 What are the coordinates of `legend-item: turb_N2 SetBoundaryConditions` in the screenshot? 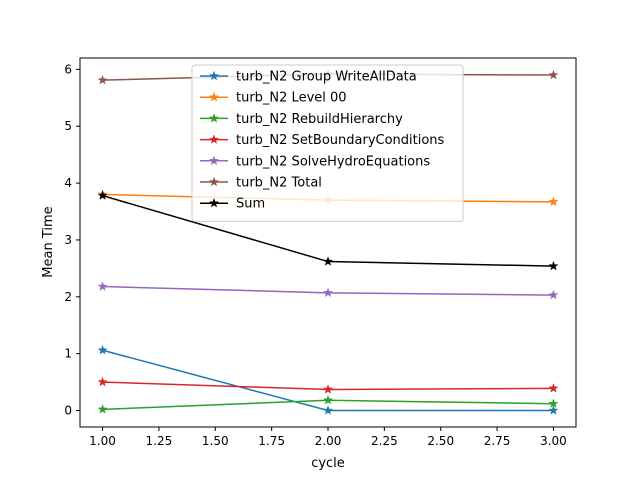 It's located at (322, 140).